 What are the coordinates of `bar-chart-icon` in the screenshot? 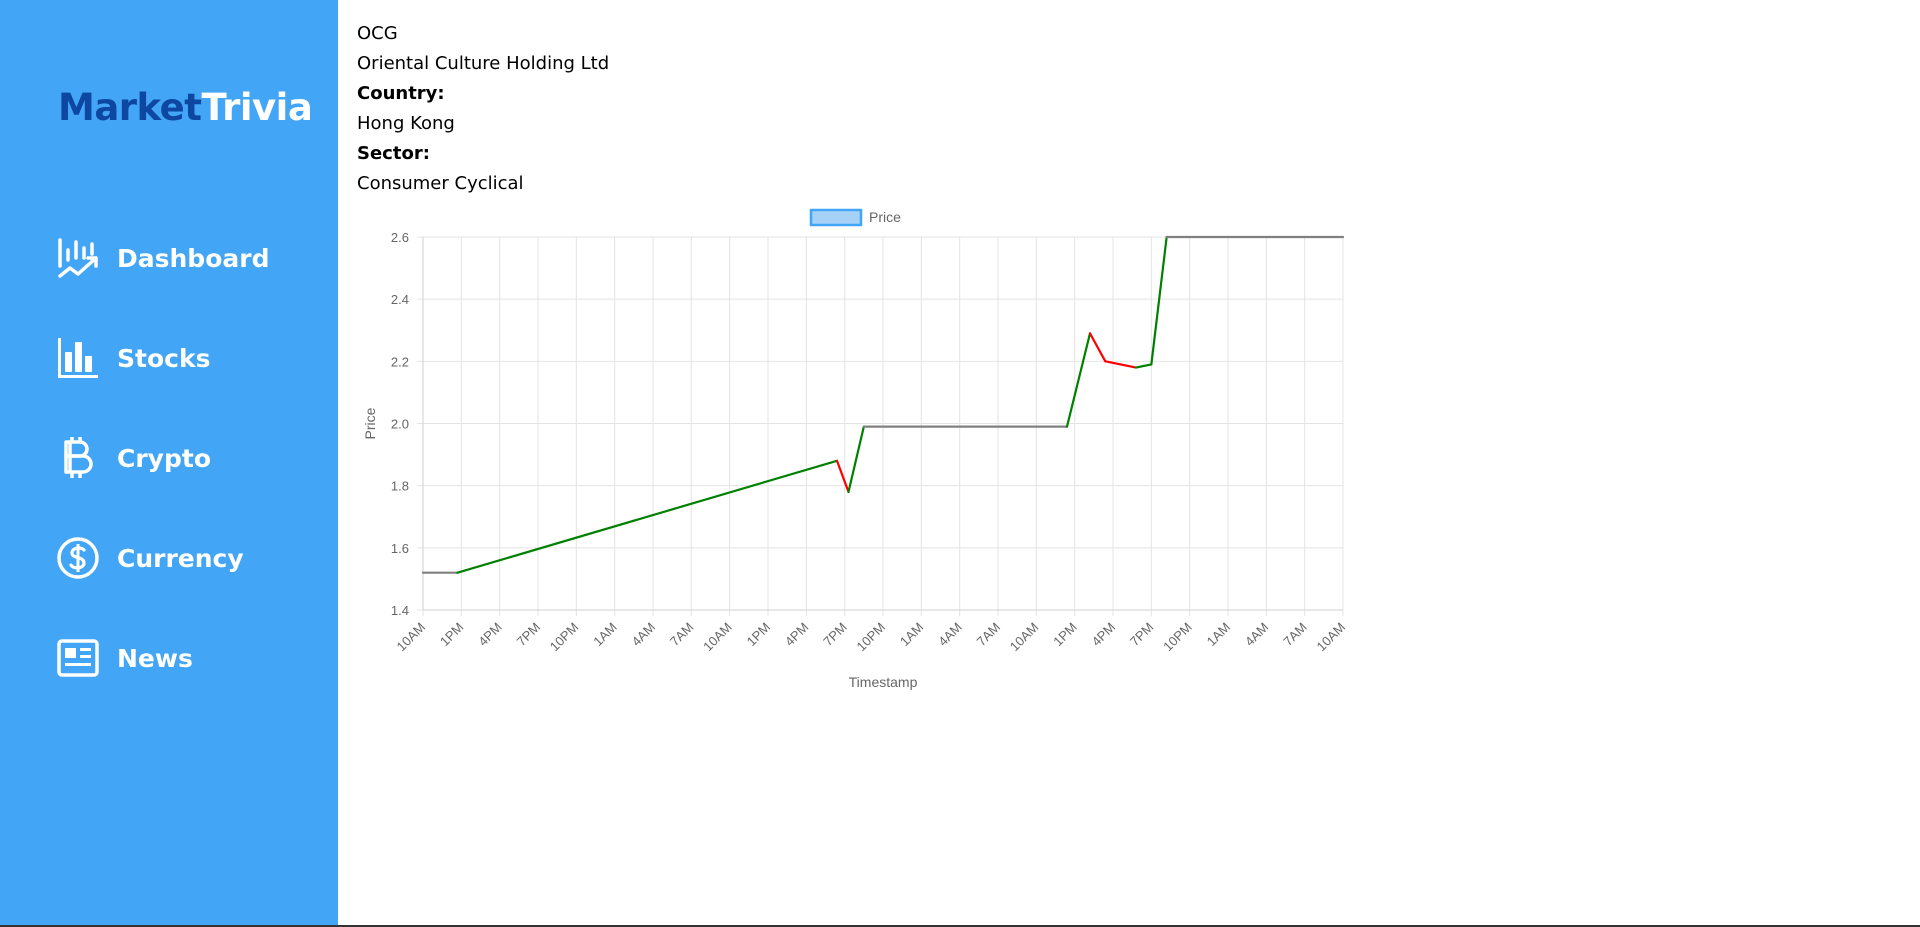 It's located at (78, 358).